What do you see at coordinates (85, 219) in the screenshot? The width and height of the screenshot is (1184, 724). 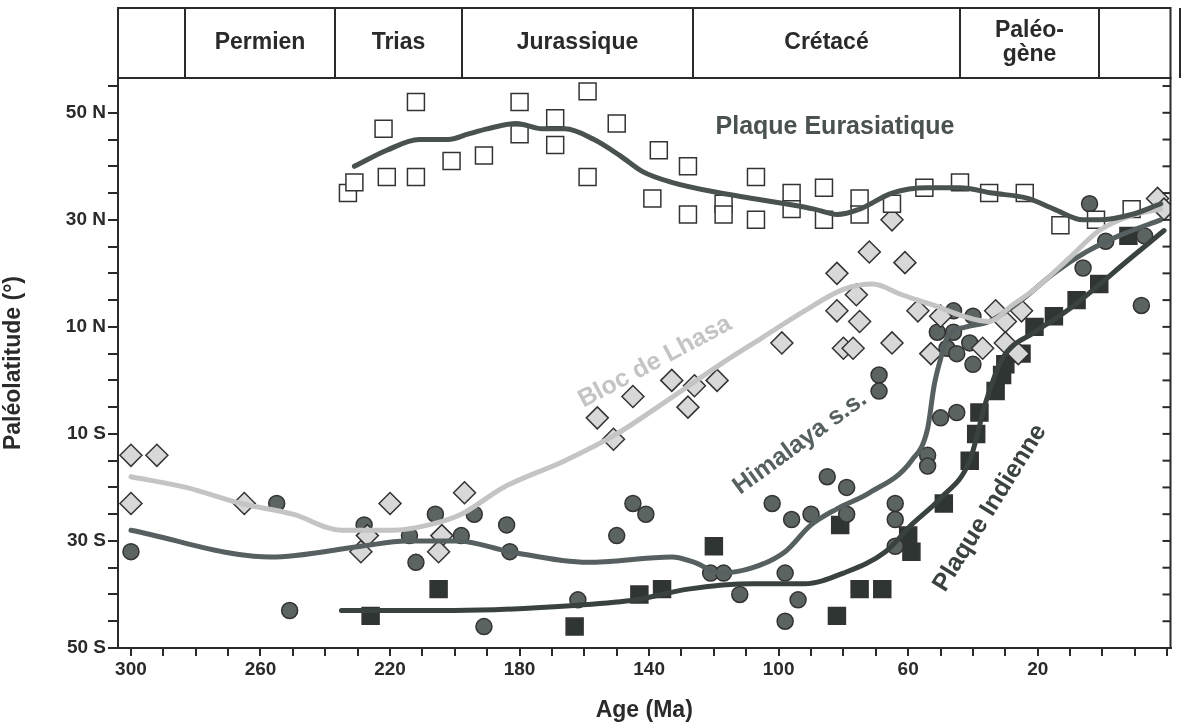 I see `y-tick-label: 30 N` at bounding box center [85, 219].